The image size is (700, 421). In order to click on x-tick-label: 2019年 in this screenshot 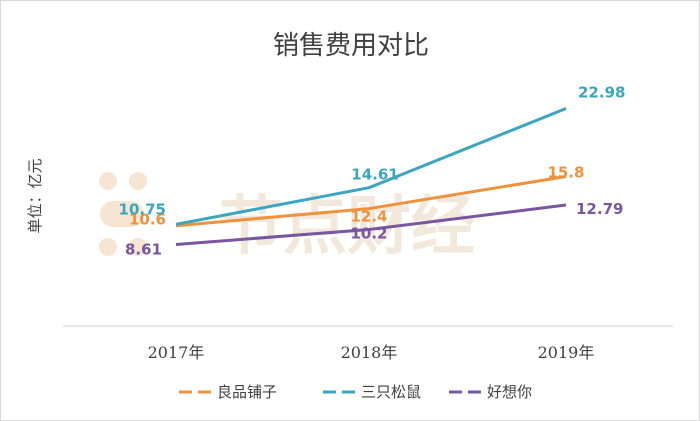, I will do `click(566, 352)`.